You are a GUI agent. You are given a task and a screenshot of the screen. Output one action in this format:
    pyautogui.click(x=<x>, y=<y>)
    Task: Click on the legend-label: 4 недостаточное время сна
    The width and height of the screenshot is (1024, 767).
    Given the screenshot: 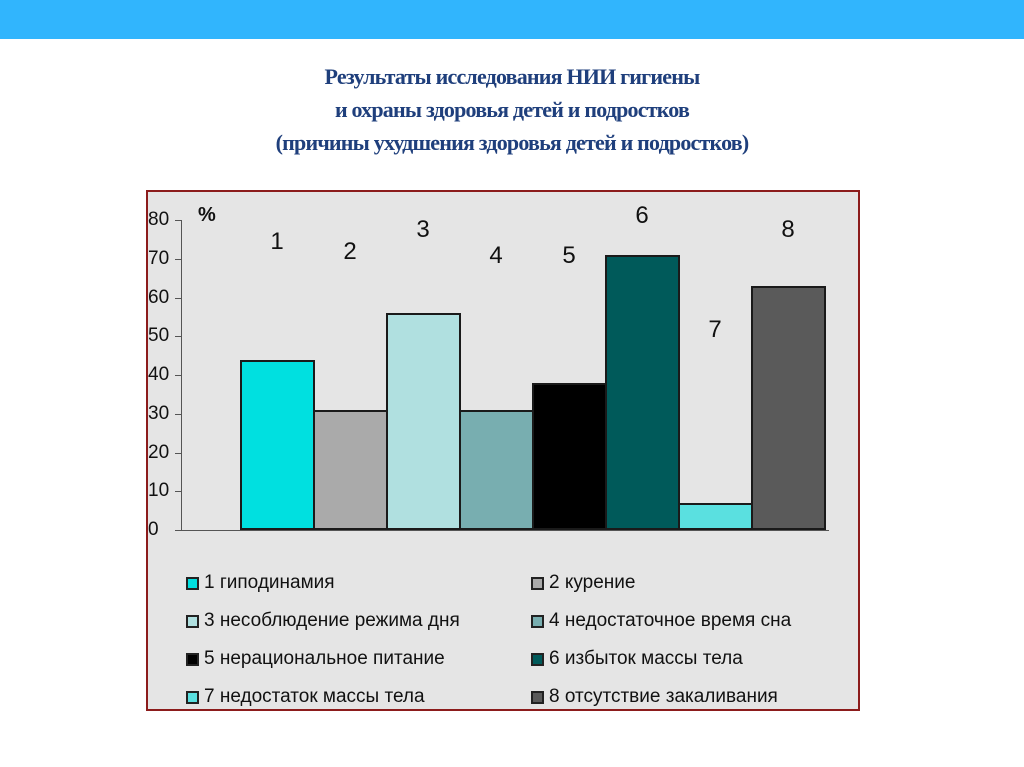 What is the action you would take?
    pyautogui.click(x=670, y=620)
    